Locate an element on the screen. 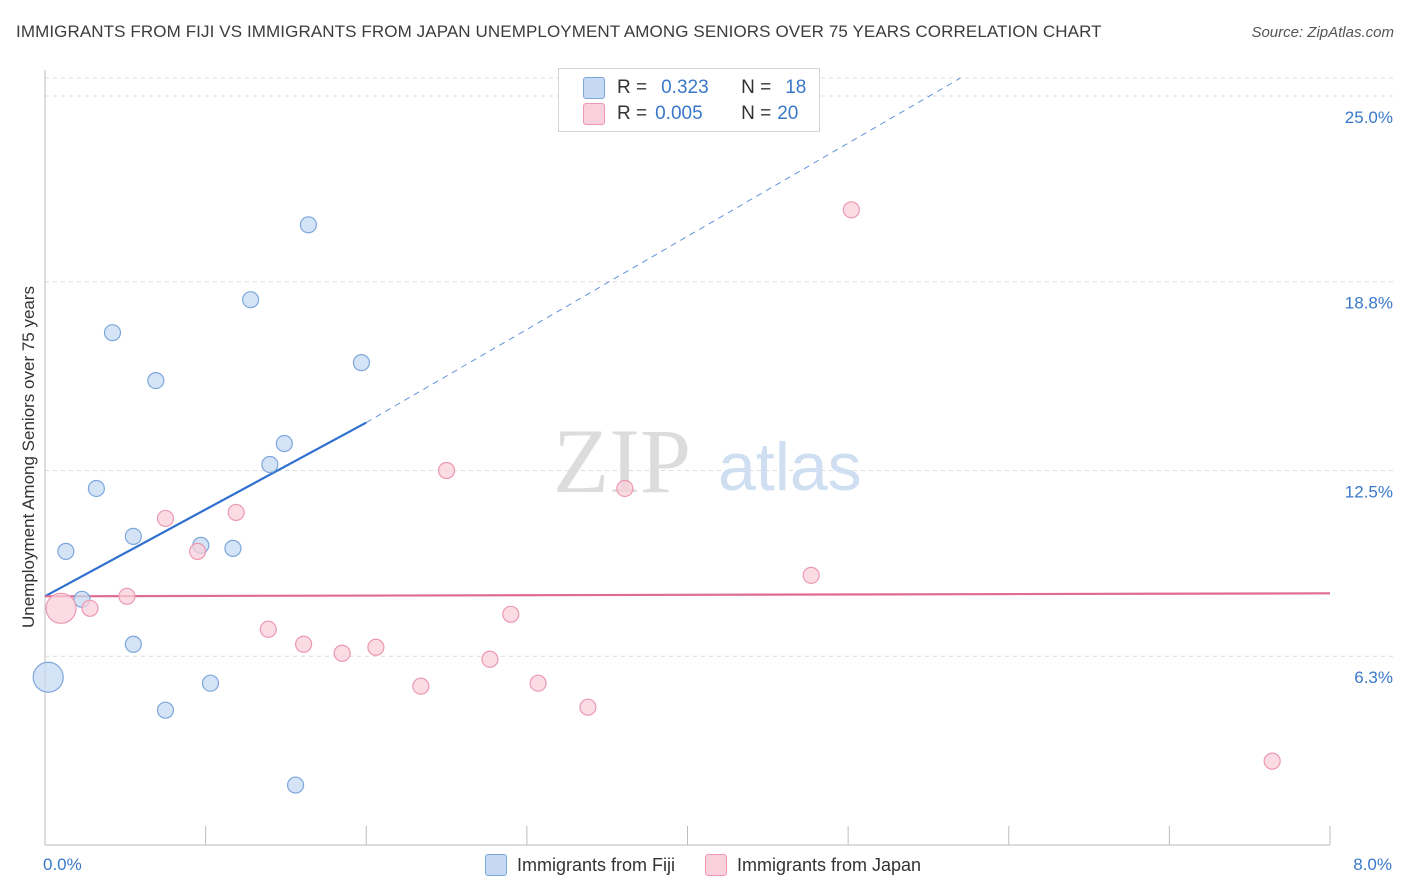 The width and height of the screenshot is (1406, 892). legend-item-japan: Immigrants from Japan is located at coordinates (813, 865).